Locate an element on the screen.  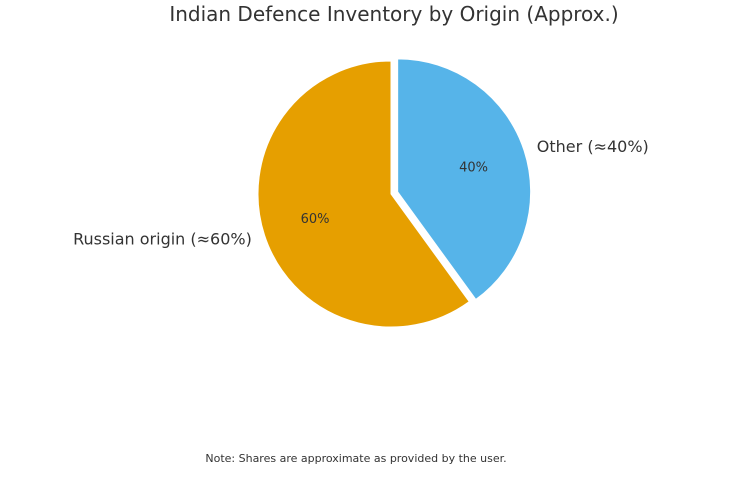
slice-label-0: Other (≈40%) is located at coordinates (593, 146).